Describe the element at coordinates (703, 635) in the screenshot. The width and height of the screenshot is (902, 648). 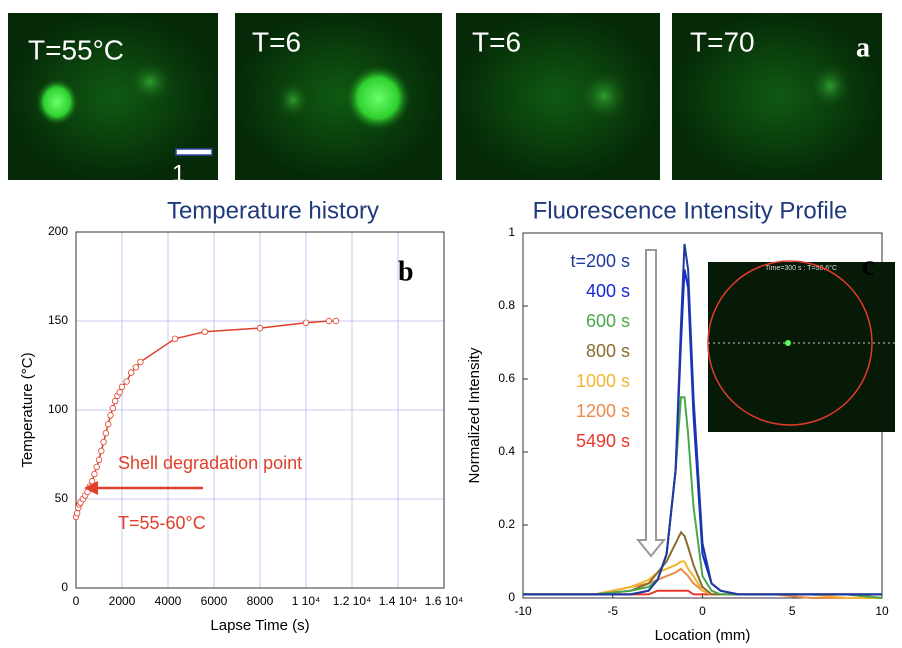
I see `x-axis-label: Location (mm)` at that location.